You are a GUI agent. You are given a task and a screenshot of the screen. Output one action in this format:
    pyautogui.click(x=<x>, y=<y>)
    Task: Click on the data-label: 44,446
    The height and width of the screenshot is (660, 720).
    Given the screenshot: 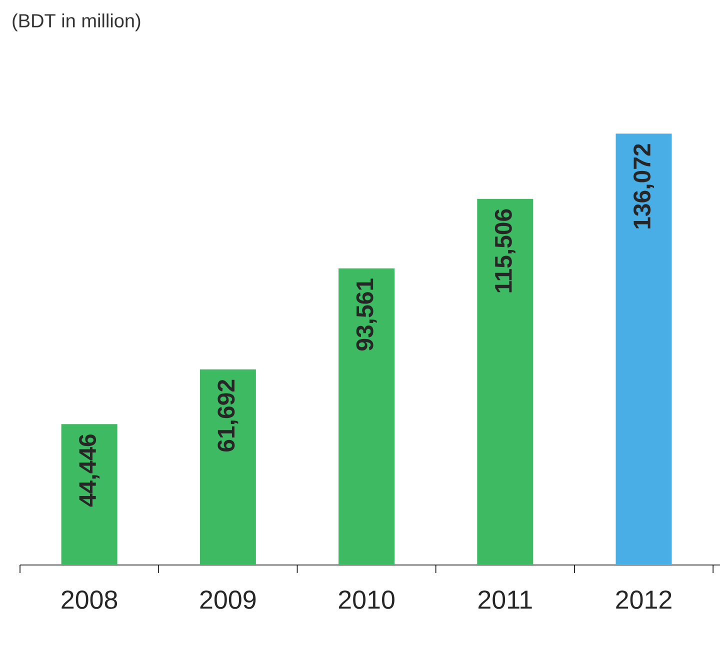 What is the action you would take?
    pyautogui.click(x=89, y=470)
    